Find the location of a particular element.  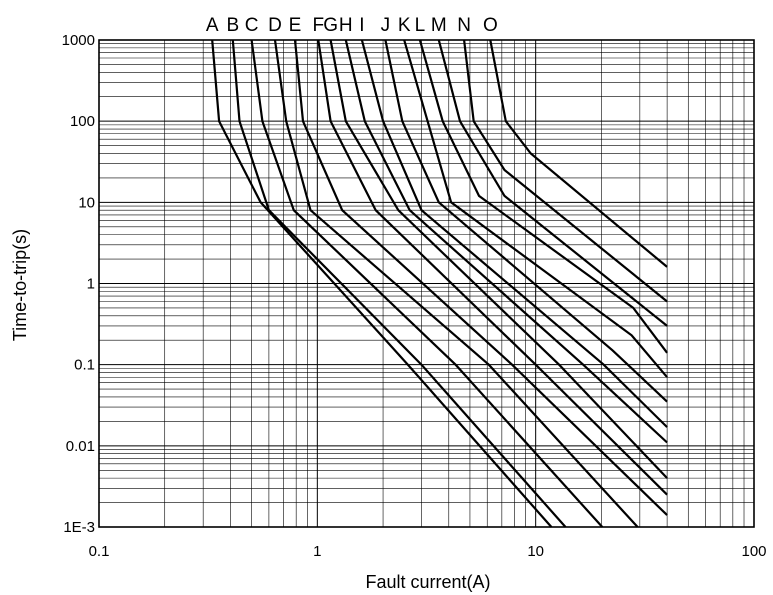

x-axis-ticks: 0.1 1 10 100 is located at coordinates (428, 551).